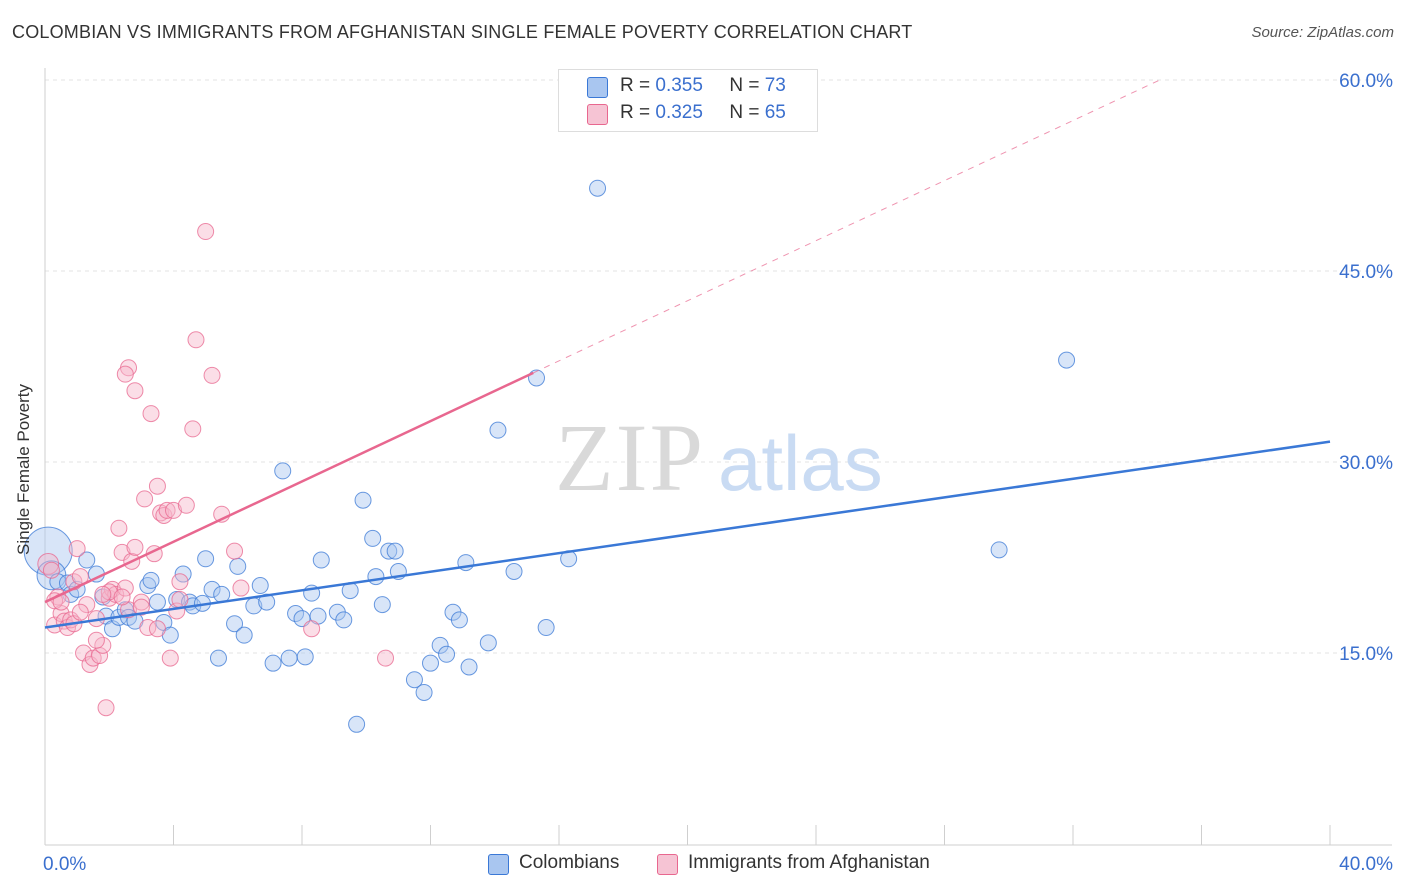  Describe the element at coordinates (630, 457) in the screenshot. I see `watermark-zip: ZIP` at that location.